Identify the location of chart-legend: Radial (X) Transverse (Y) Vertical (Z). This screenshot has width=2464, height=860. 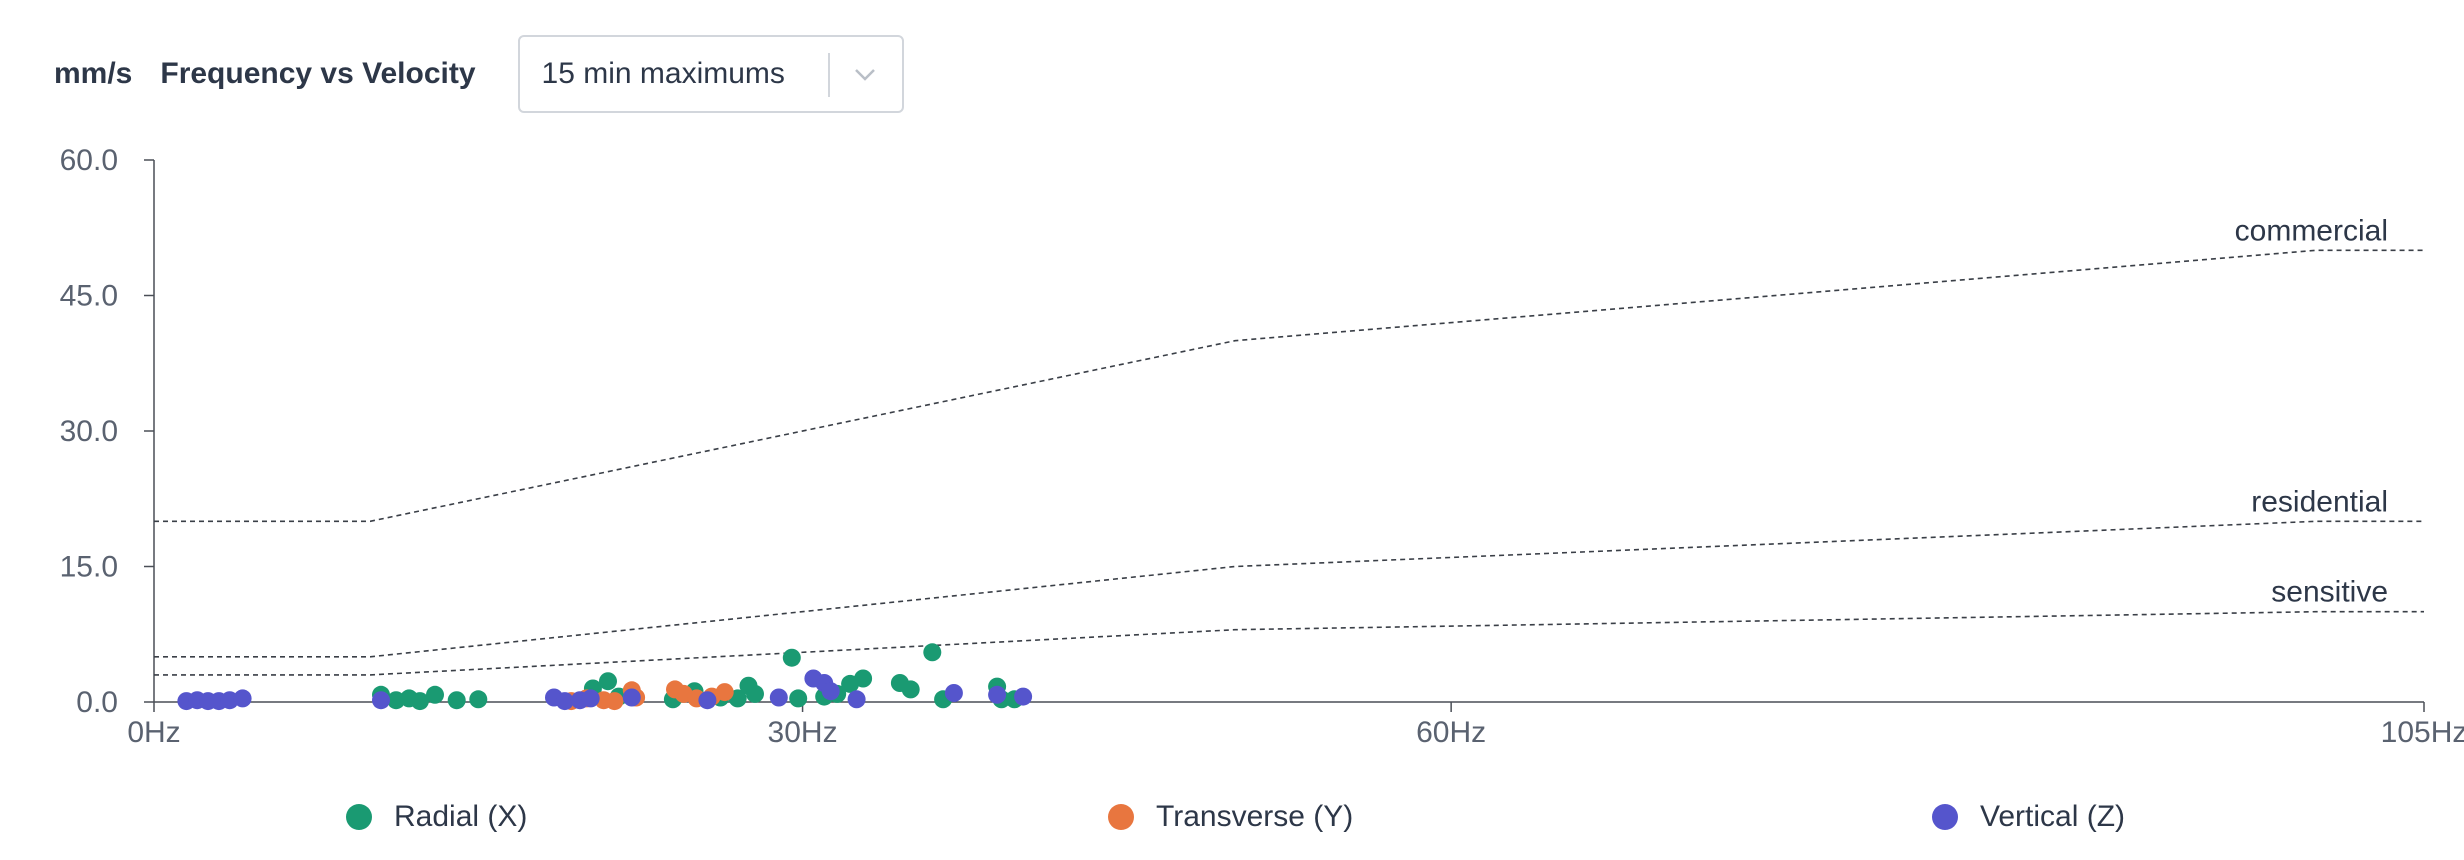
(1232, 825).